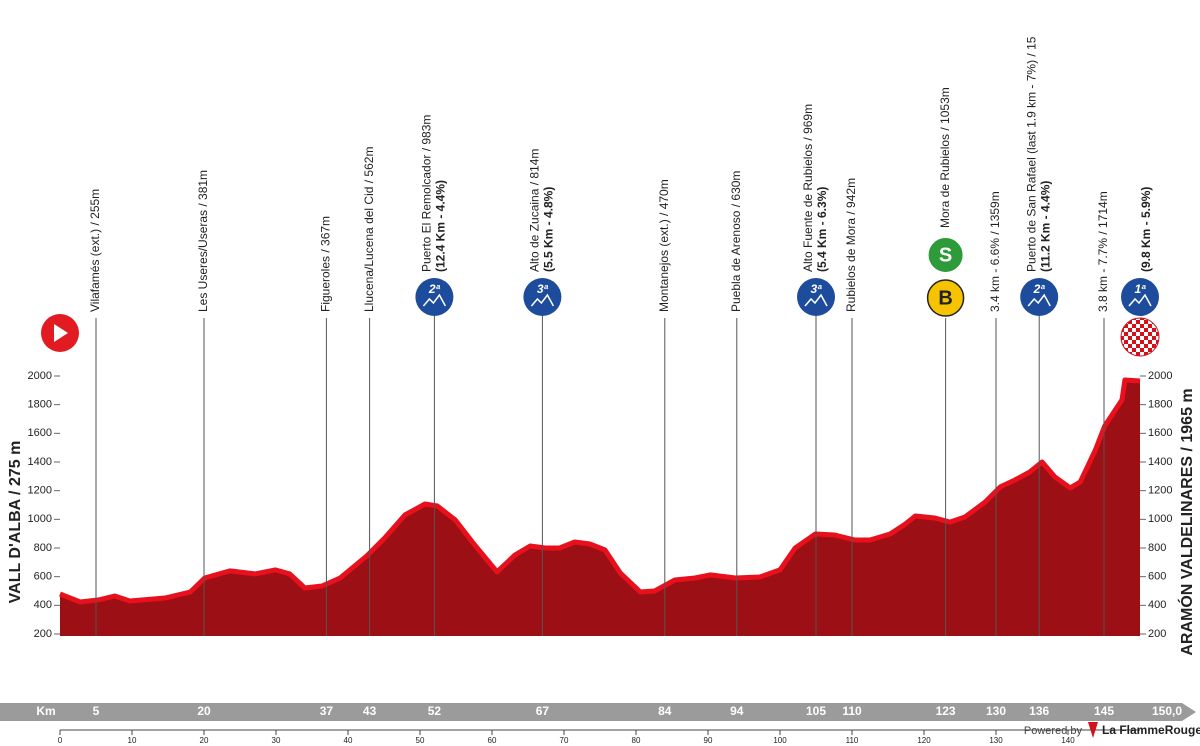  Describe the element at coordinates (132, 740) in the screenshot. I see `x-tick-label: 10` at that location.